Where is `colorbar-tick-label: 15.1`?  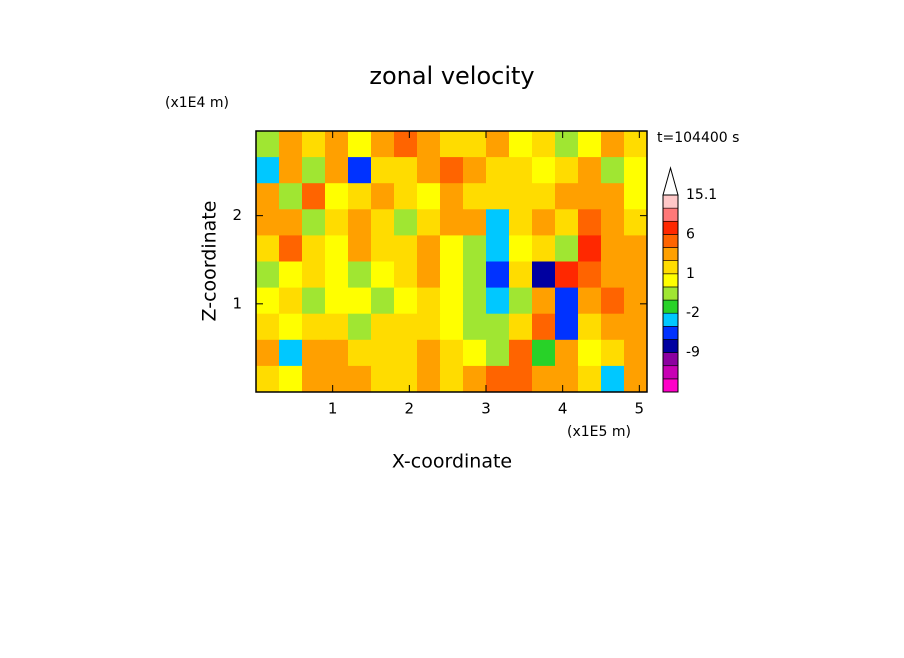 colorbar-tick-label: 15.1 is located at coordinates (701, 195).